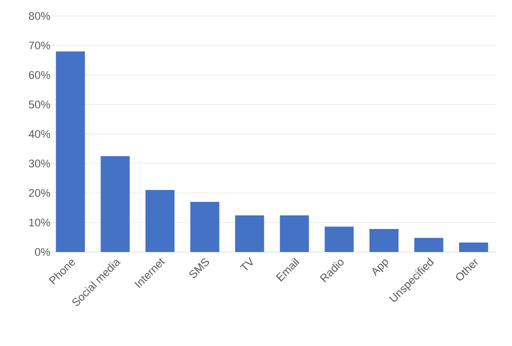 This screenshot has width=512, height=346. I want to click on y-tick-label: 80%, so click(39, 16).